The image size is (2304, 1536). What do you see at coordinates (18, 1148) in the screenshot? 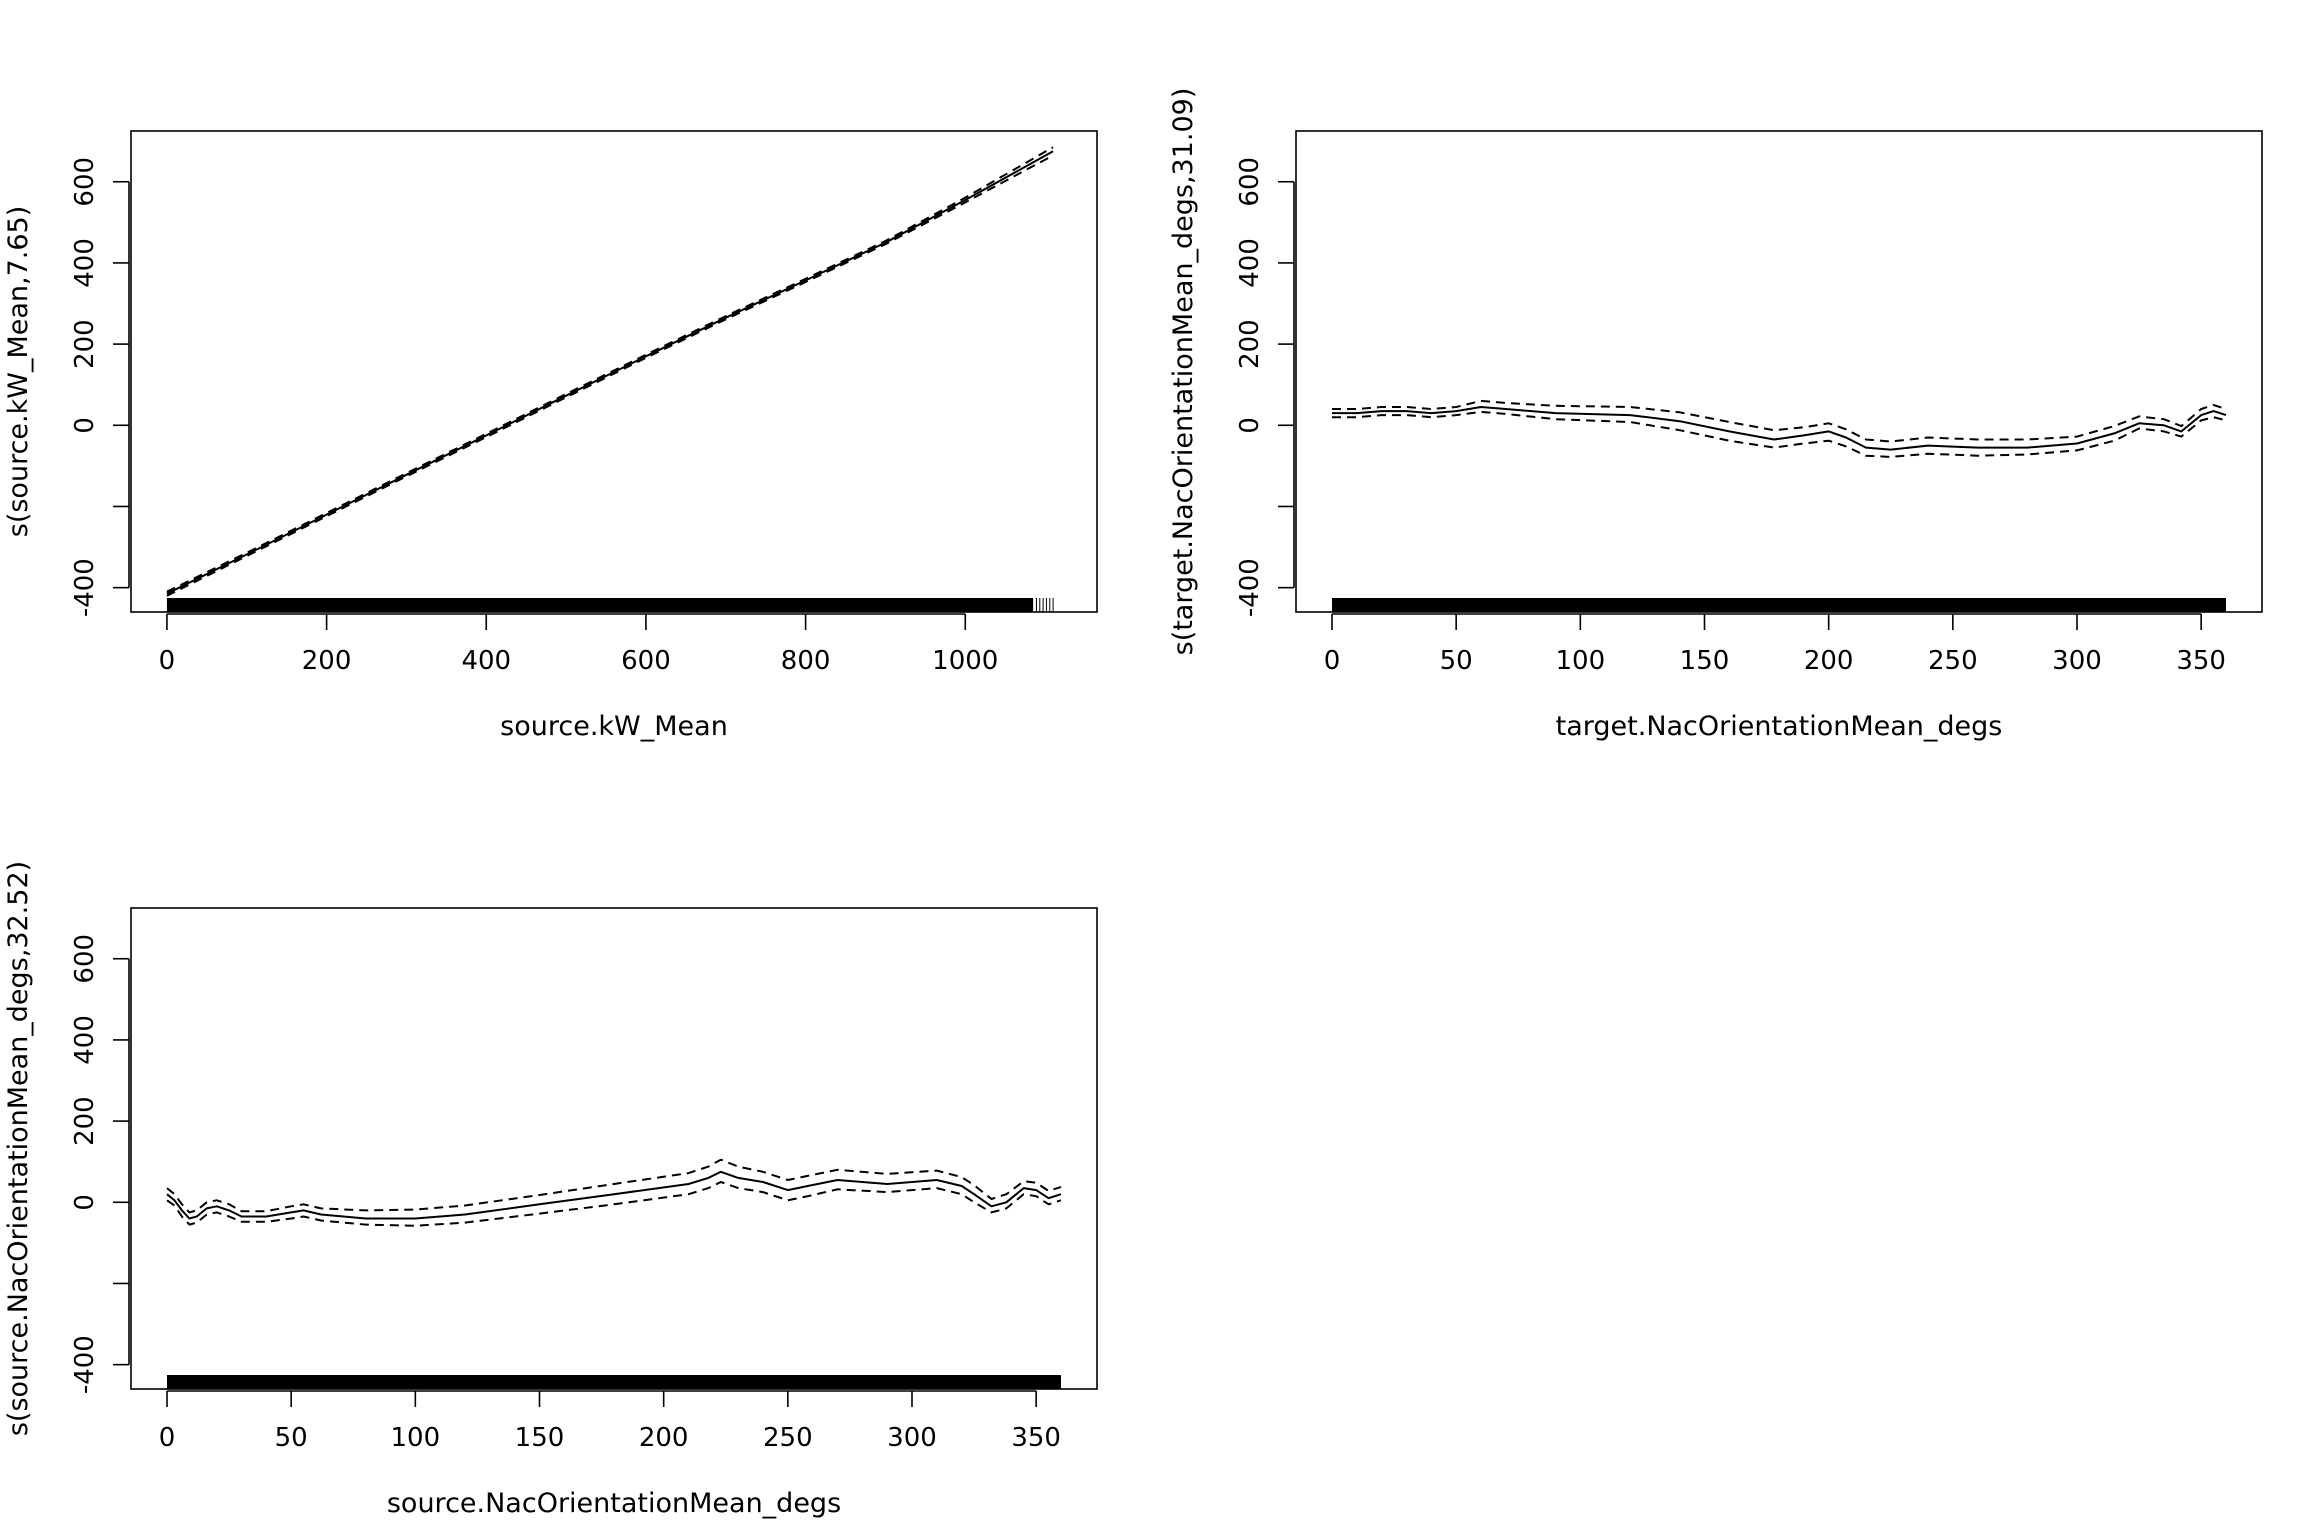
I see `y-axis-label: s(source.NacOrientationMean_degs,32.52)` at bounding box center [18, 1148].